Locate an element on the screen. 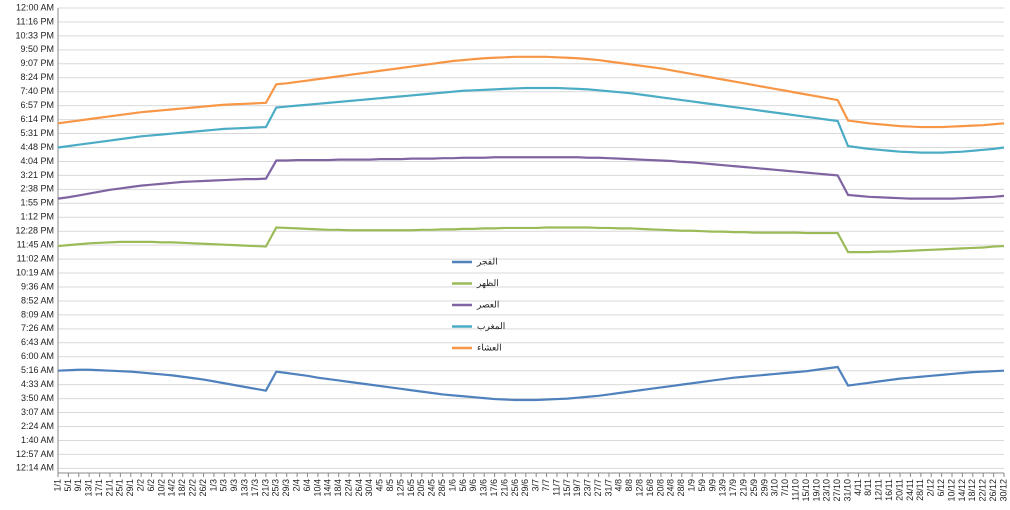 The width and height of the screenshot is (1010, 510). x-tick-label: 4/11 is located at coordinates (858, 487).